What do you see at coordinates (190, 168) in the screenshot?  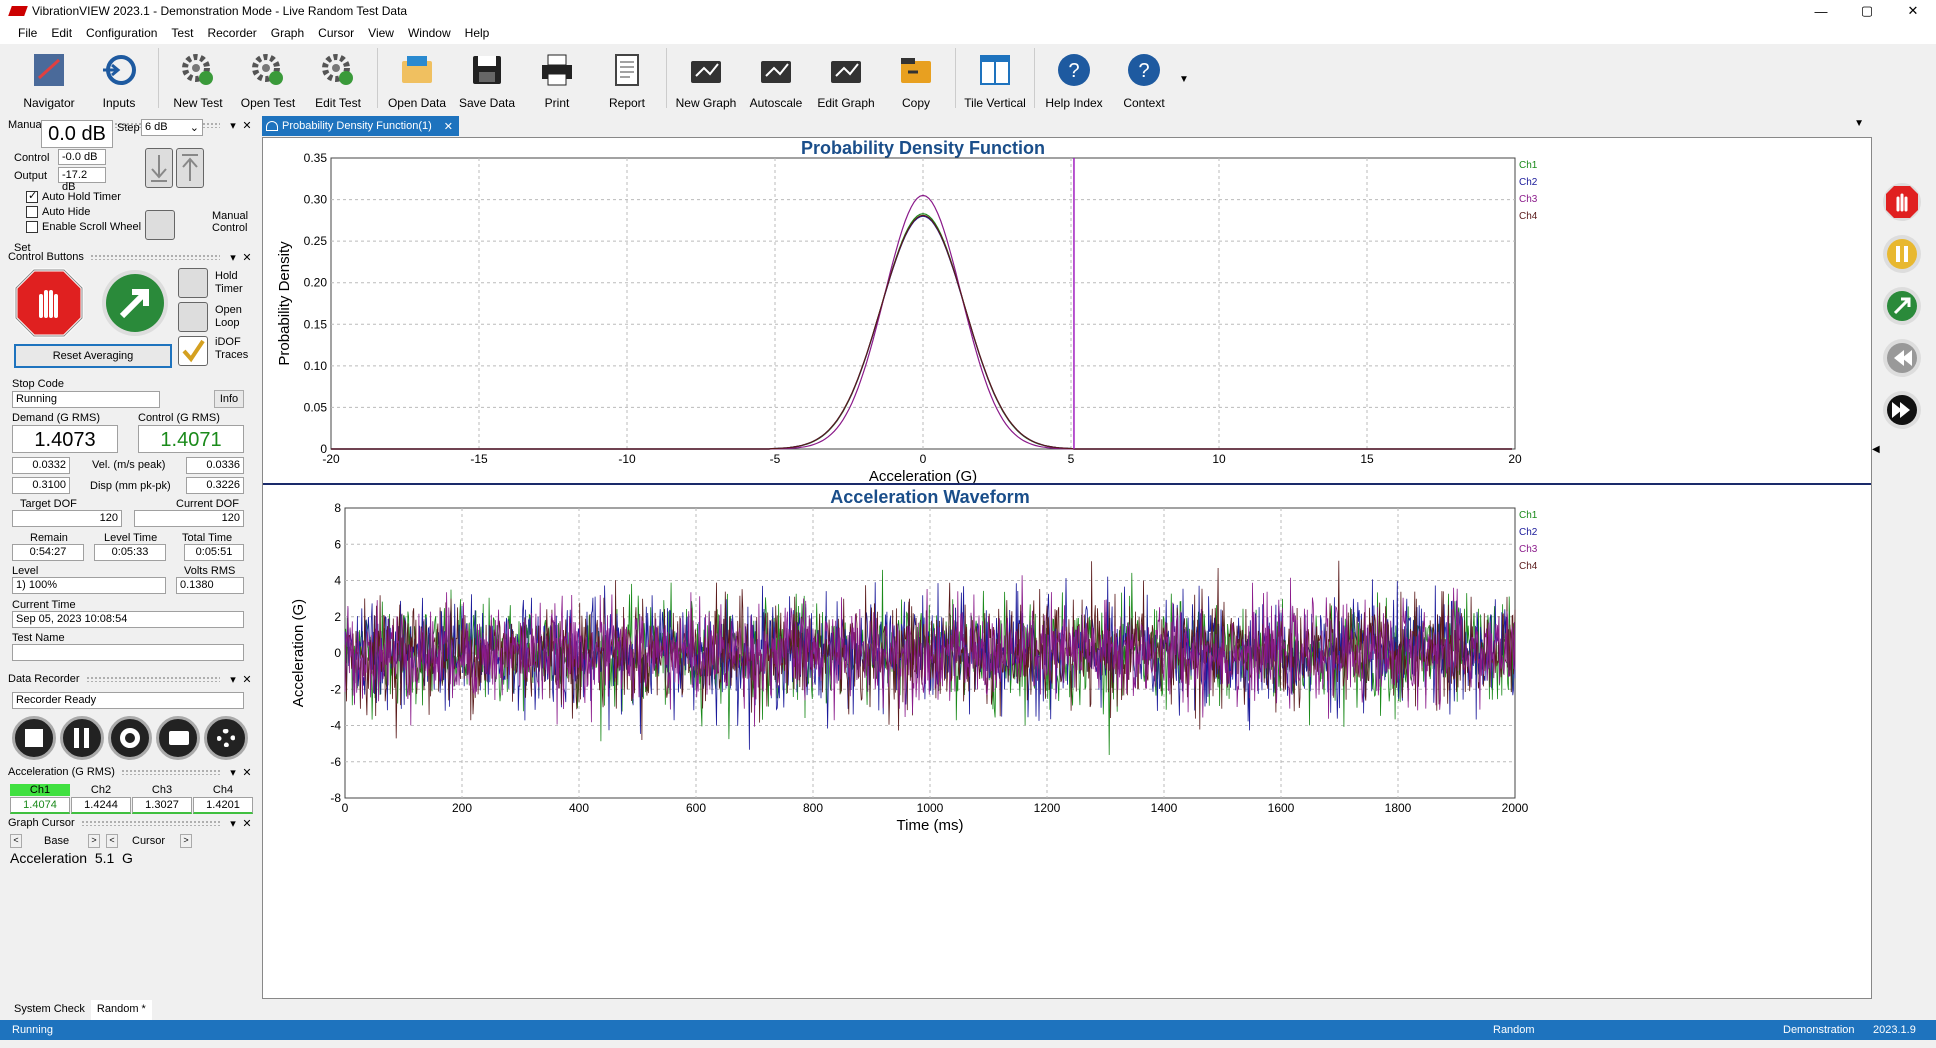 I see `step-up-button` at bounding box center [190, 168].